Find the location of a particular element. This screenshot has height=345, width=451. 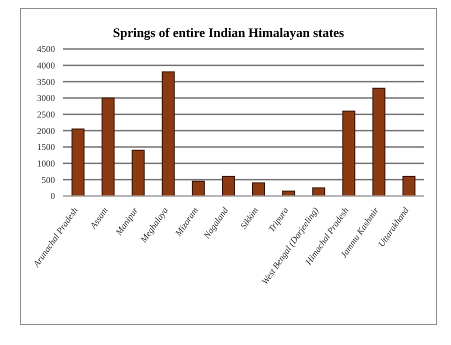

y-tick-label: 2000 is located at coordinates (46, 131).